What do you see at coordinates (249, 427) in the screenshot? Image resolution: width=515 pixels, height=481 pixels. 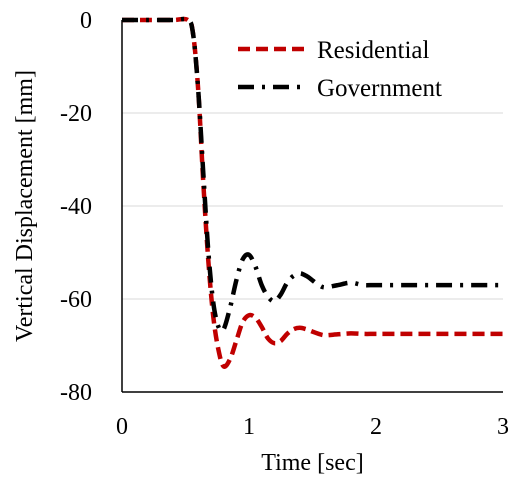 I see `x-tick-label: 1` at bounding box center [249, 427].